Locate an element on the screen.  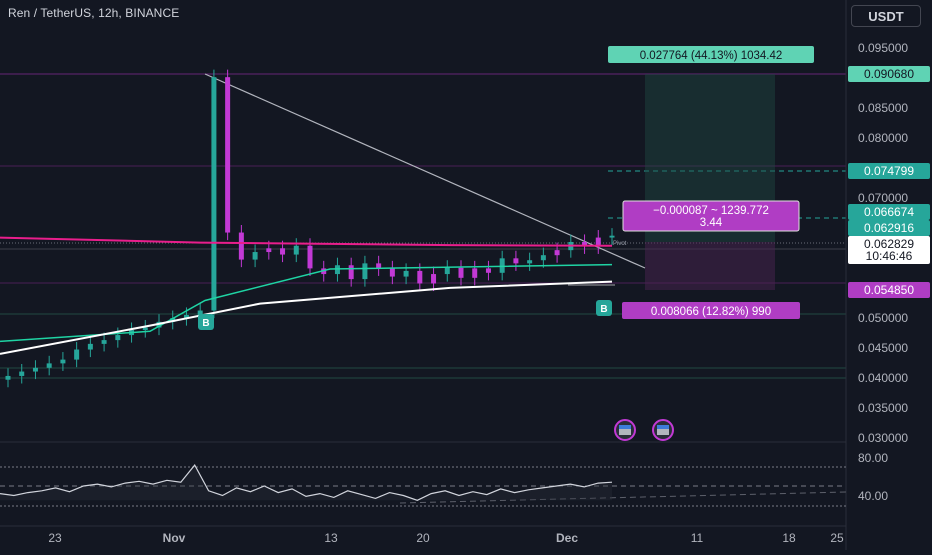
stop-label: 0.008066 (12.82%) 990 is located at coordinates (711, 312).